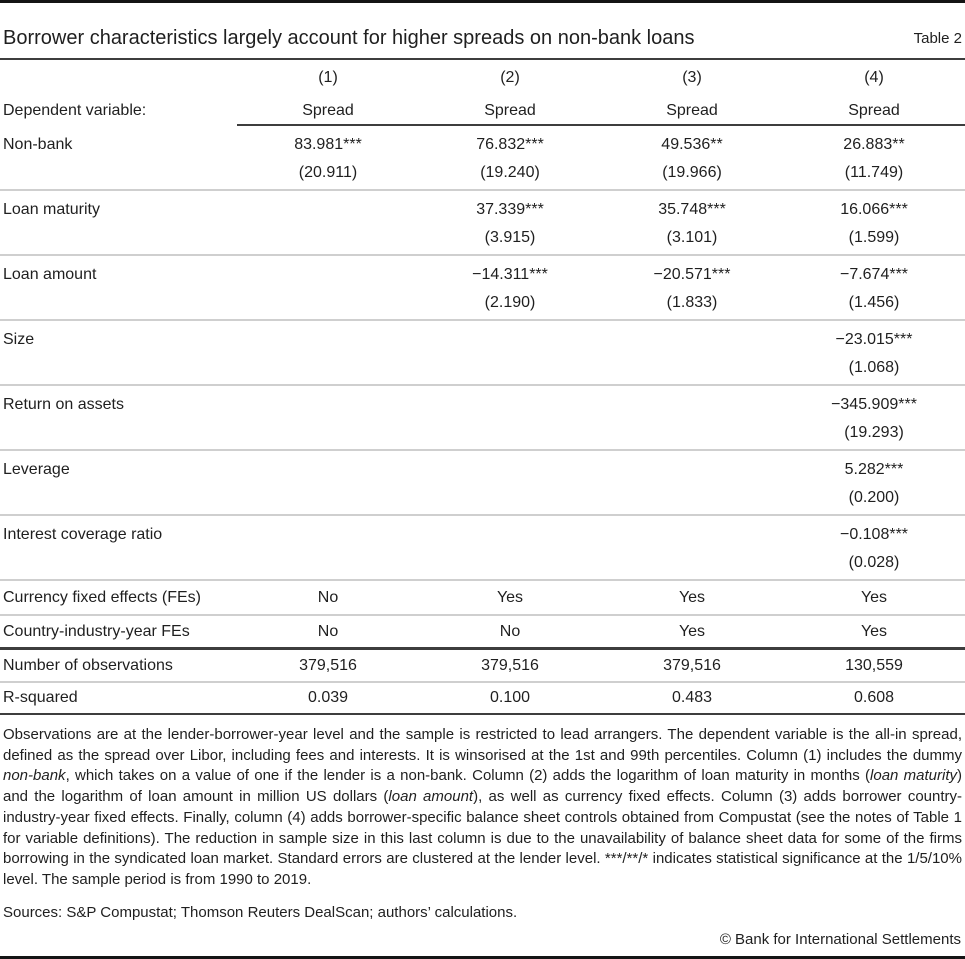  I want to click on row-label: Loan amount, so click(50, 274).